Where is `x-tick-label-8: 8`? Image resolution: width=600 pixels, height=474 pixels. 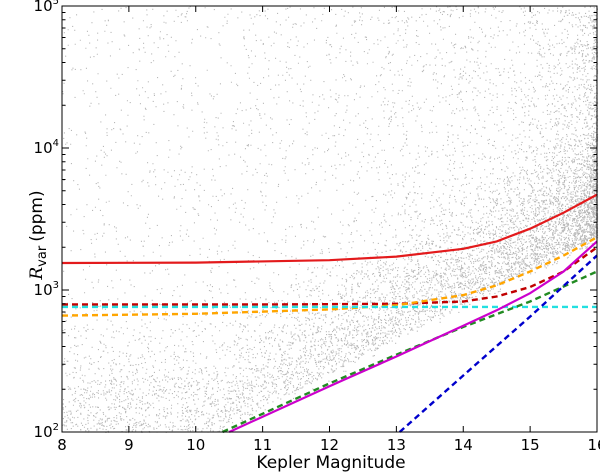 x-tick-label-8: 8 is located at coordinates (62, 445).